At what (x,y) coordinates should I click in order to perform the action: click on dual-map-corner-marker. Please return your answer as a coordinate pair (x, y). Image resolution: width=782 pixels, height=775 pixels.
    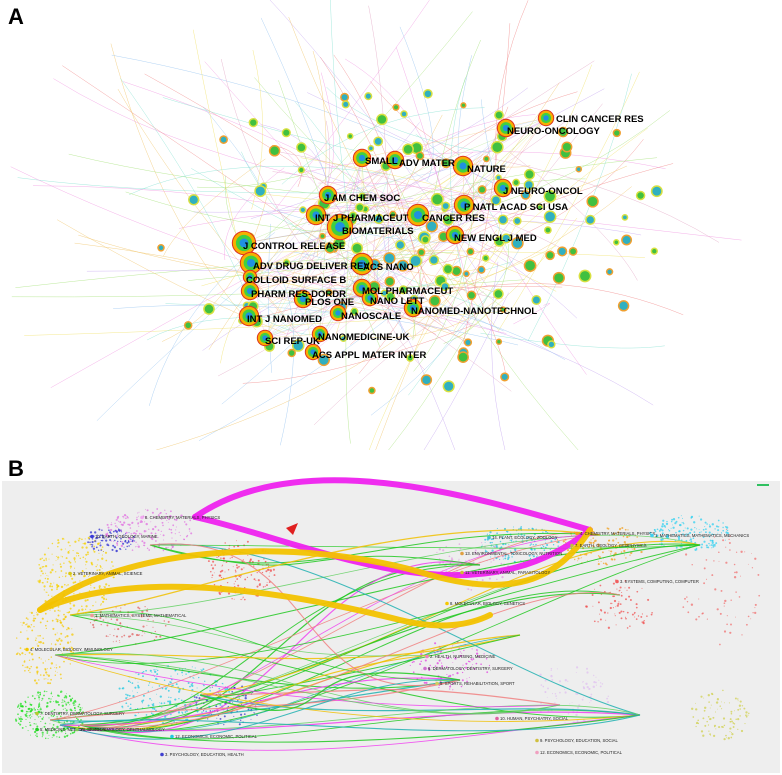
    Looking at the image, I should click on (763, 485).